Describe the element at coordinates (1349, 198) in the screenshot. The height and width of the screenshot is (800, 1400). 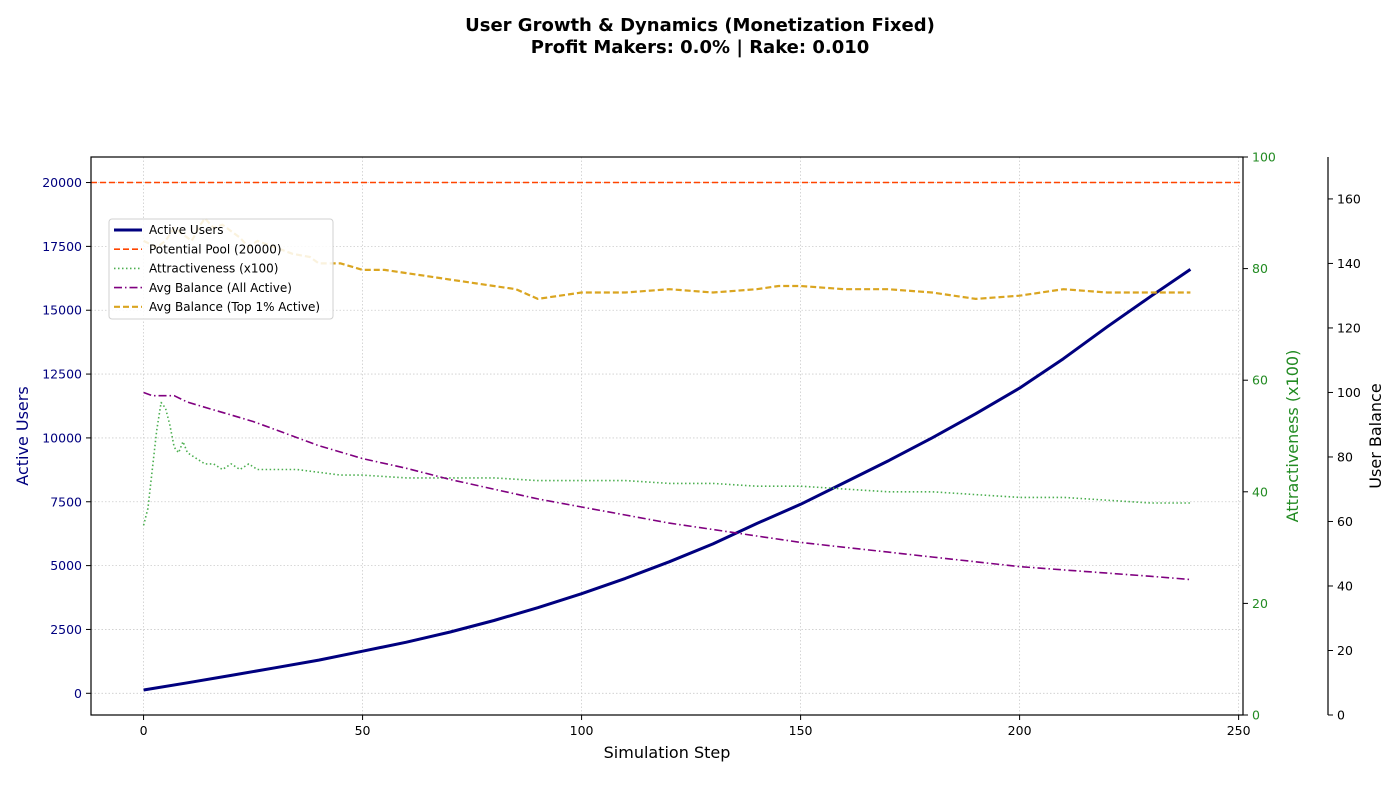
I see `far-right-tick-label: 160` at that location.